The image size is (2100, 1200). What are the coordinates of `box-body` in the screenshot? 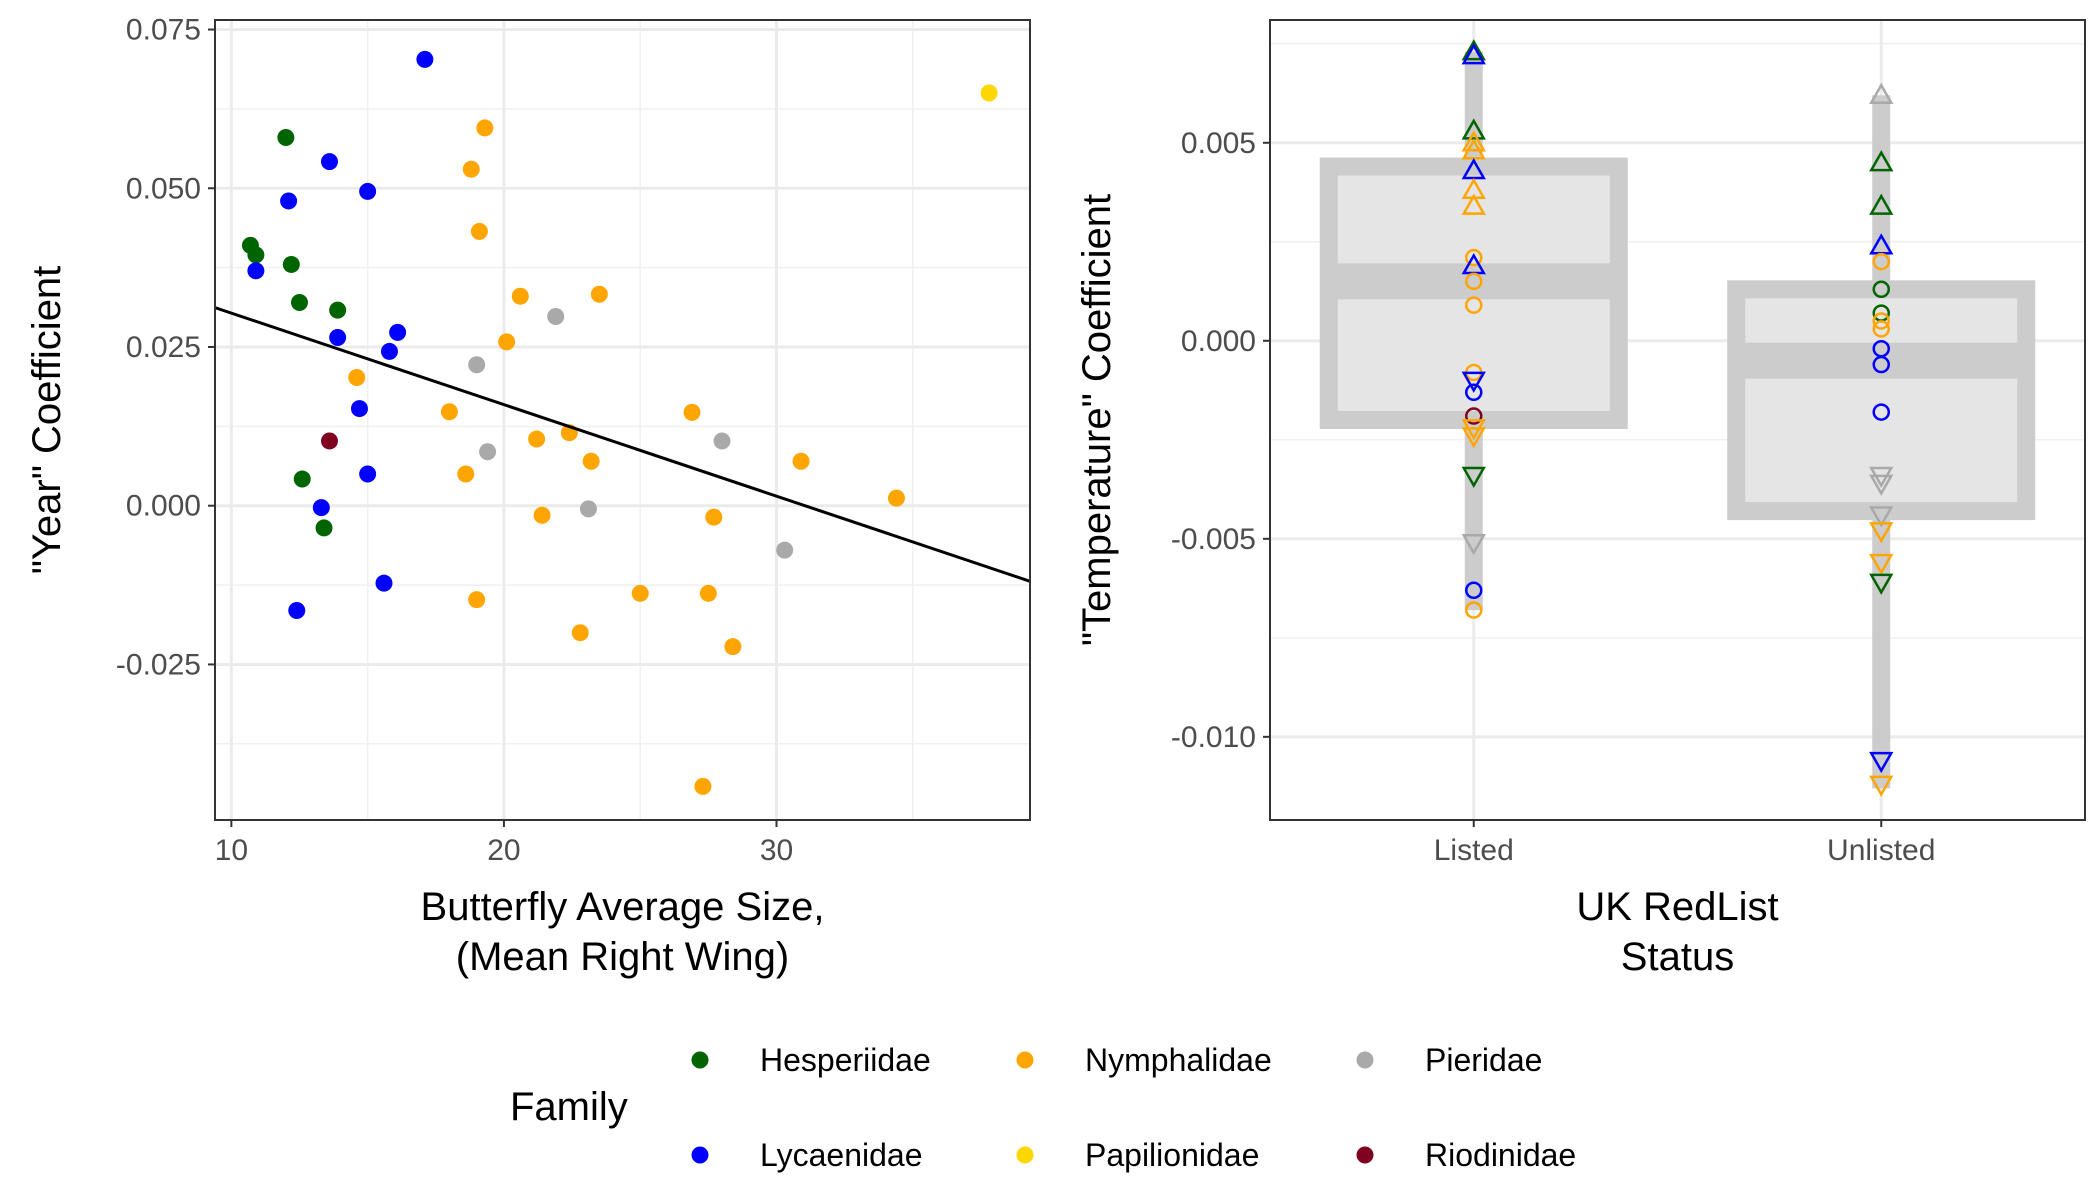 It's located at (1881, 400).